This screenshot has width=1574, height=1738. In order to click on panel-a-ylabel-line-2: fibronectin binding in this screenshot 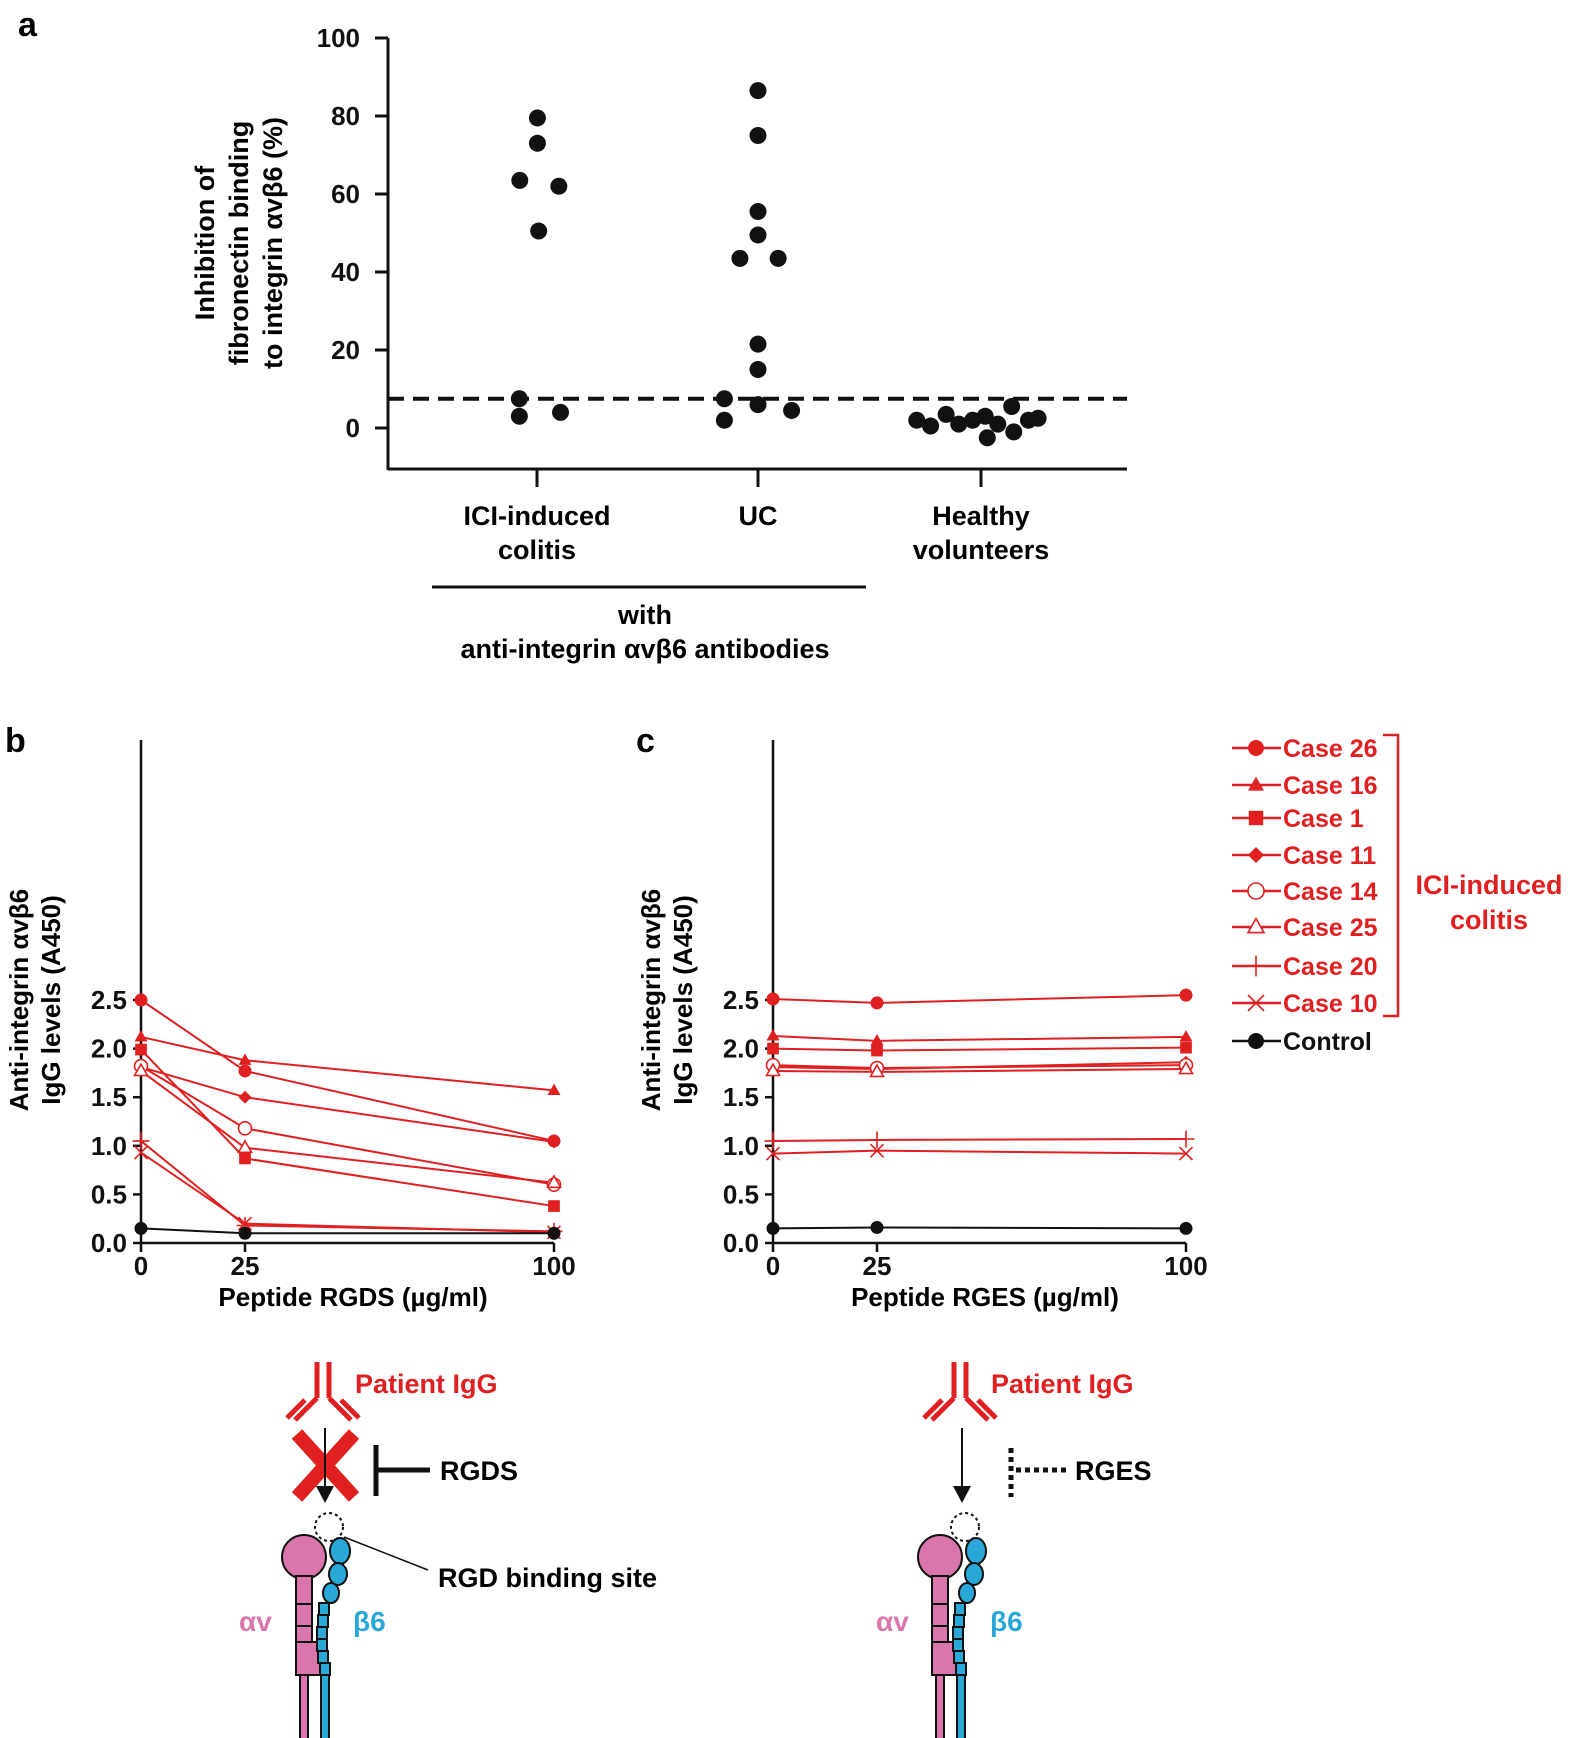, I will do `click(239, 243)`.